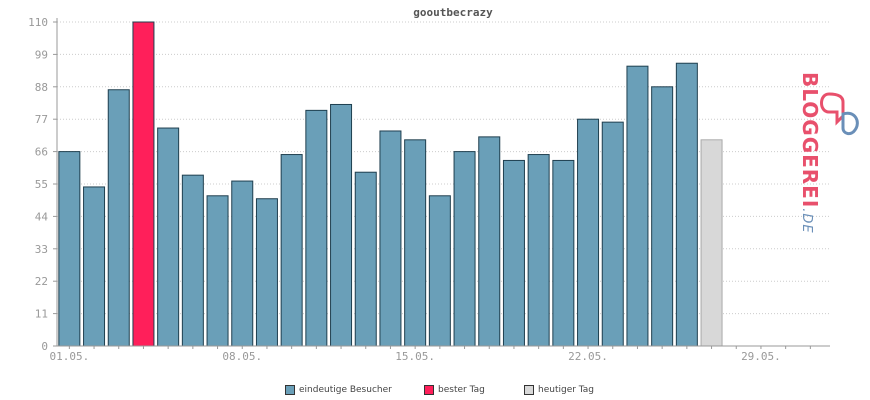 Image resolution: width=870 pixels, height=400 pixels. Describe the element at coordinates (588, 356) in the screenshot. I see `x-tick-label: 22.05.` at that location.